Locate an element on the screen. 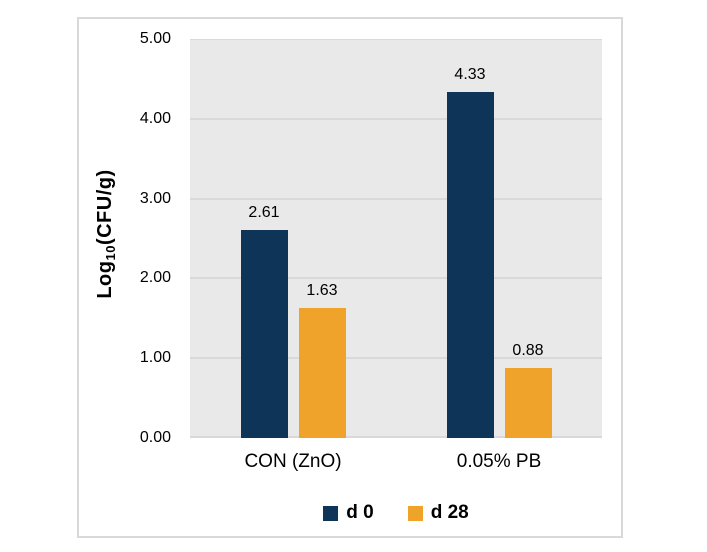  data-label: 1.63 is located at coordinates (322, 290).